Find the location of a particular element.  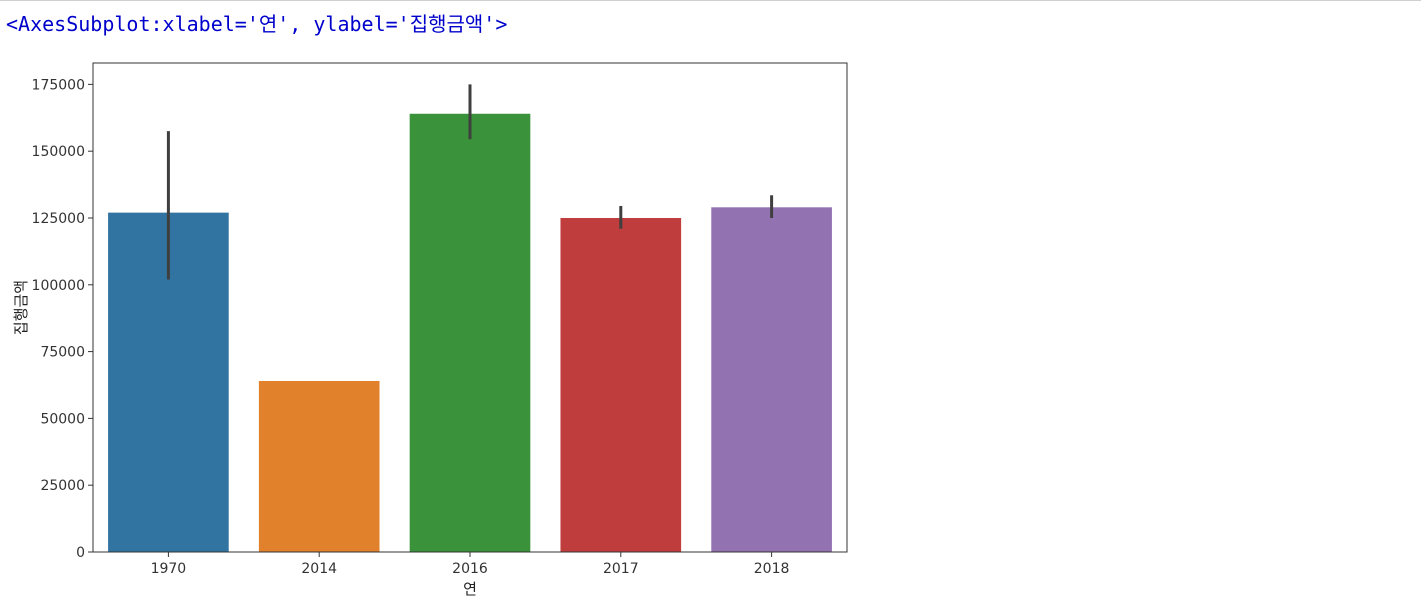

x-tick-label-2016: 2016 is located at coordinates (470, 569).